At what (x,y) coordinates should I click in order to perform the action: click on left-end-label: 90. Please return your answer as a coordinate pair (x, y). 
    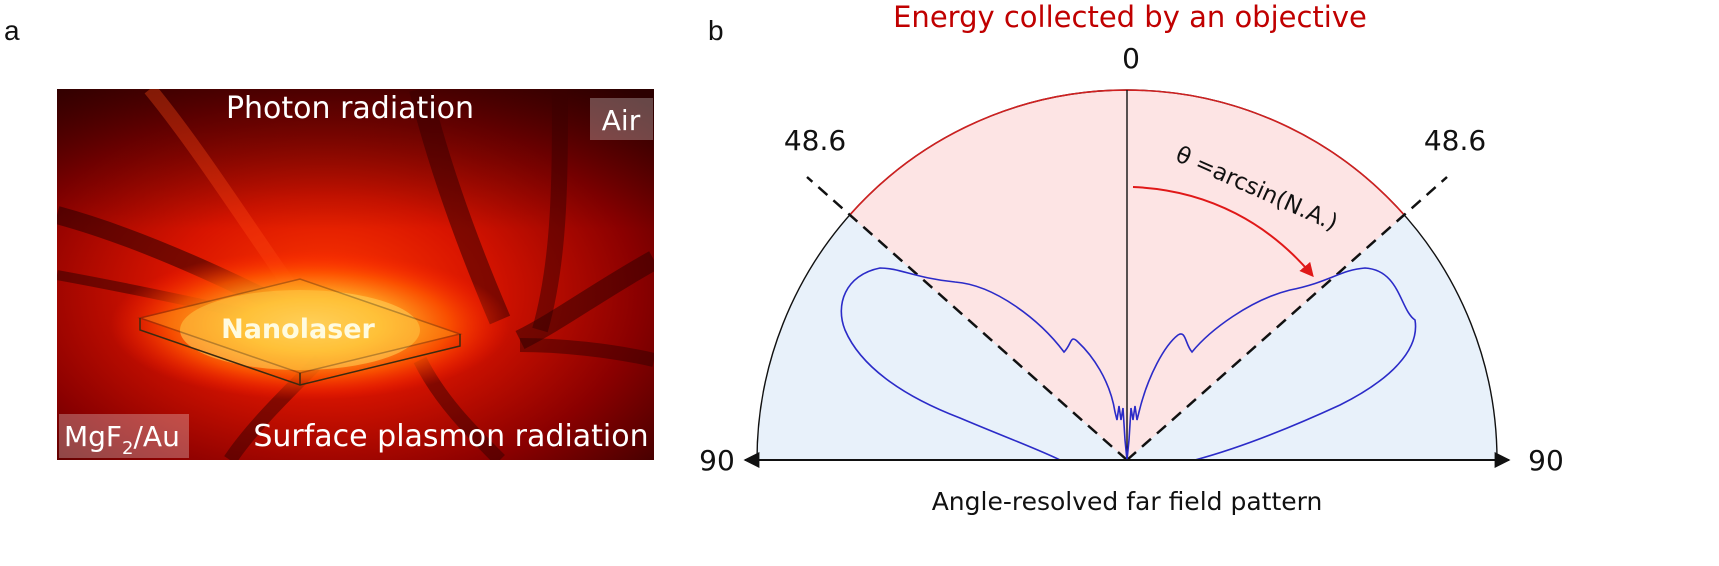
    Looking at the image, I should click on (717, 460).